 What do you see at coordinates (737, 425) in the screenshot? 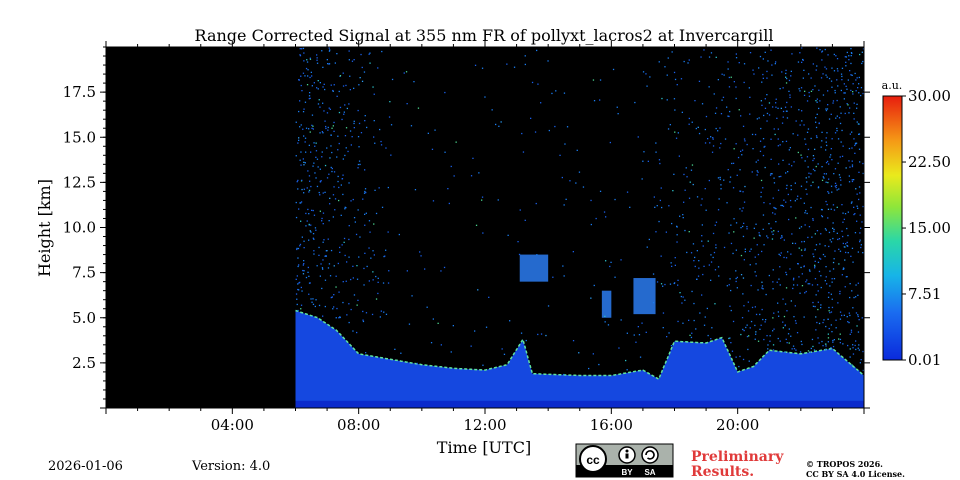
I see `x-tick-label: 20:00` at bounding box center [737, 425].